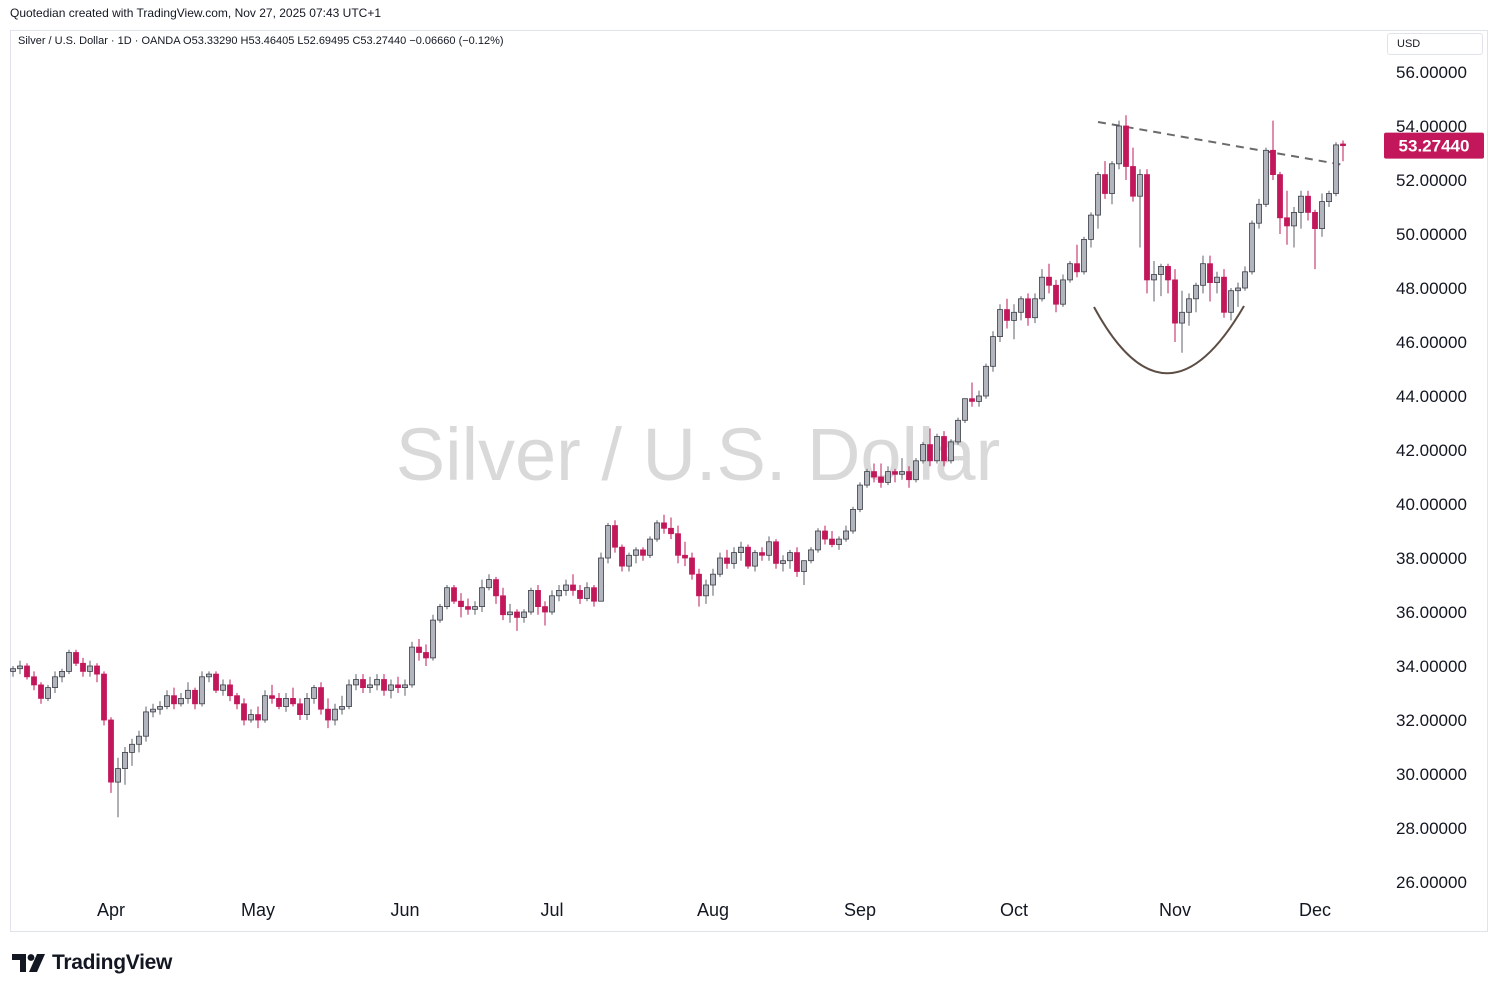  Describe the element at coordinates (714, 910) in the screenshot. I see `time-axis: Apr May Jun Jul Aug Sep Oct Nov Dec` at that location.